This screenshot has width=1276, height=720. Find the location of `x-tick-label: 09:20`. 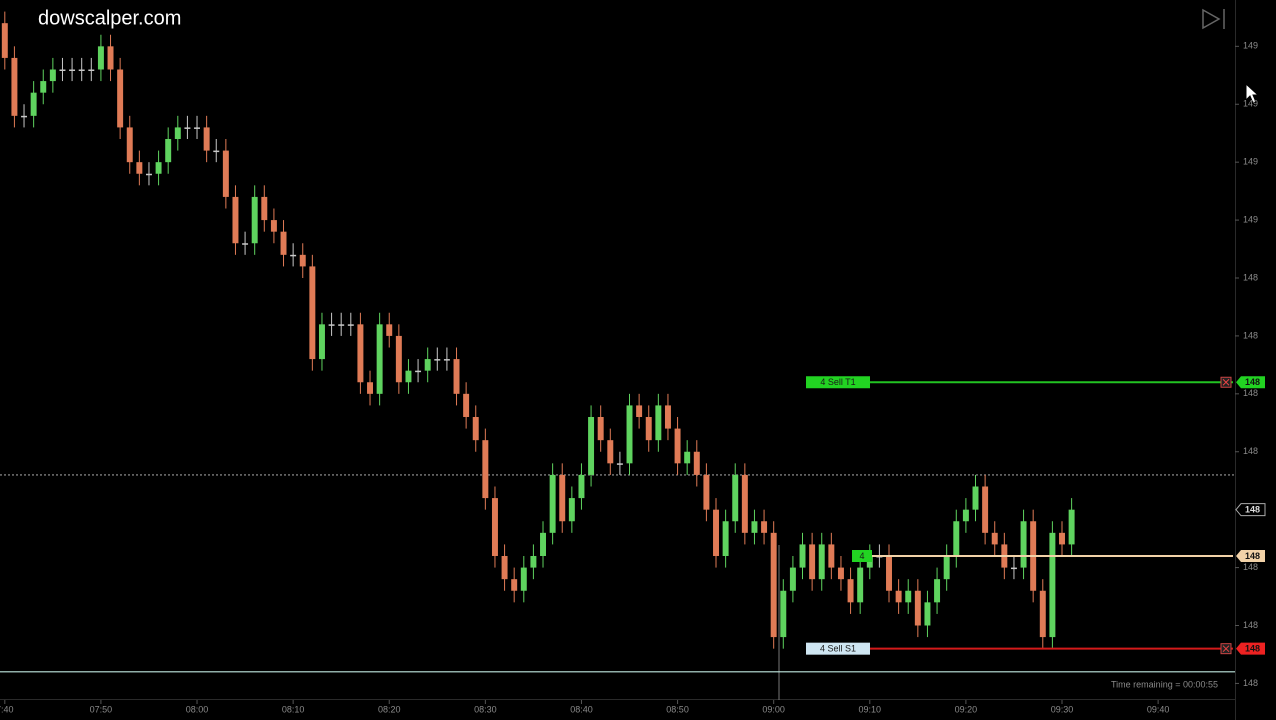

x-tick-label: 09:20 is located at coordinates (966, 709).